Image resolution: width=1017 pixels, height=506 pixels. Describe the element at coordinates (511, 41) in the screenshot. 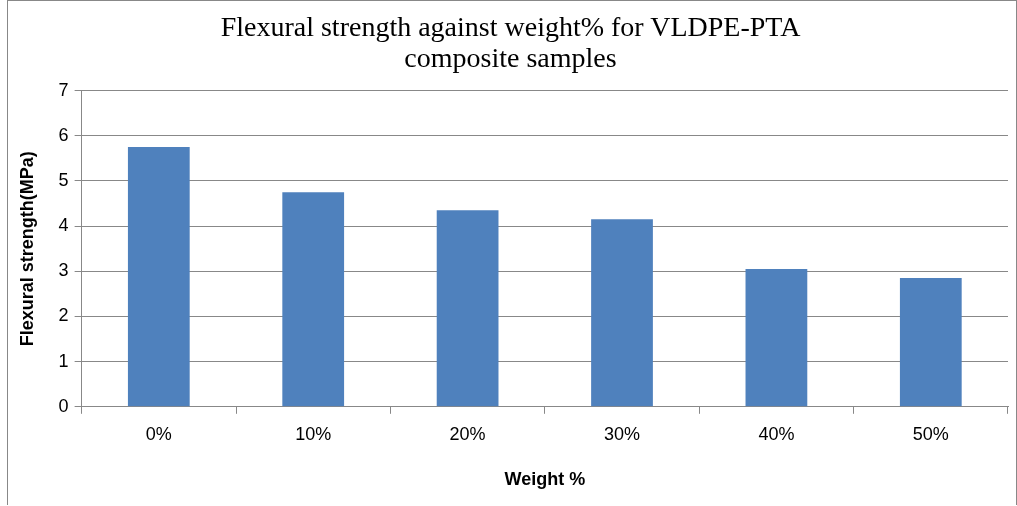

I see `chart-title: Flexural strength against weight% for VLDPE-PTA composite samples` at that location.